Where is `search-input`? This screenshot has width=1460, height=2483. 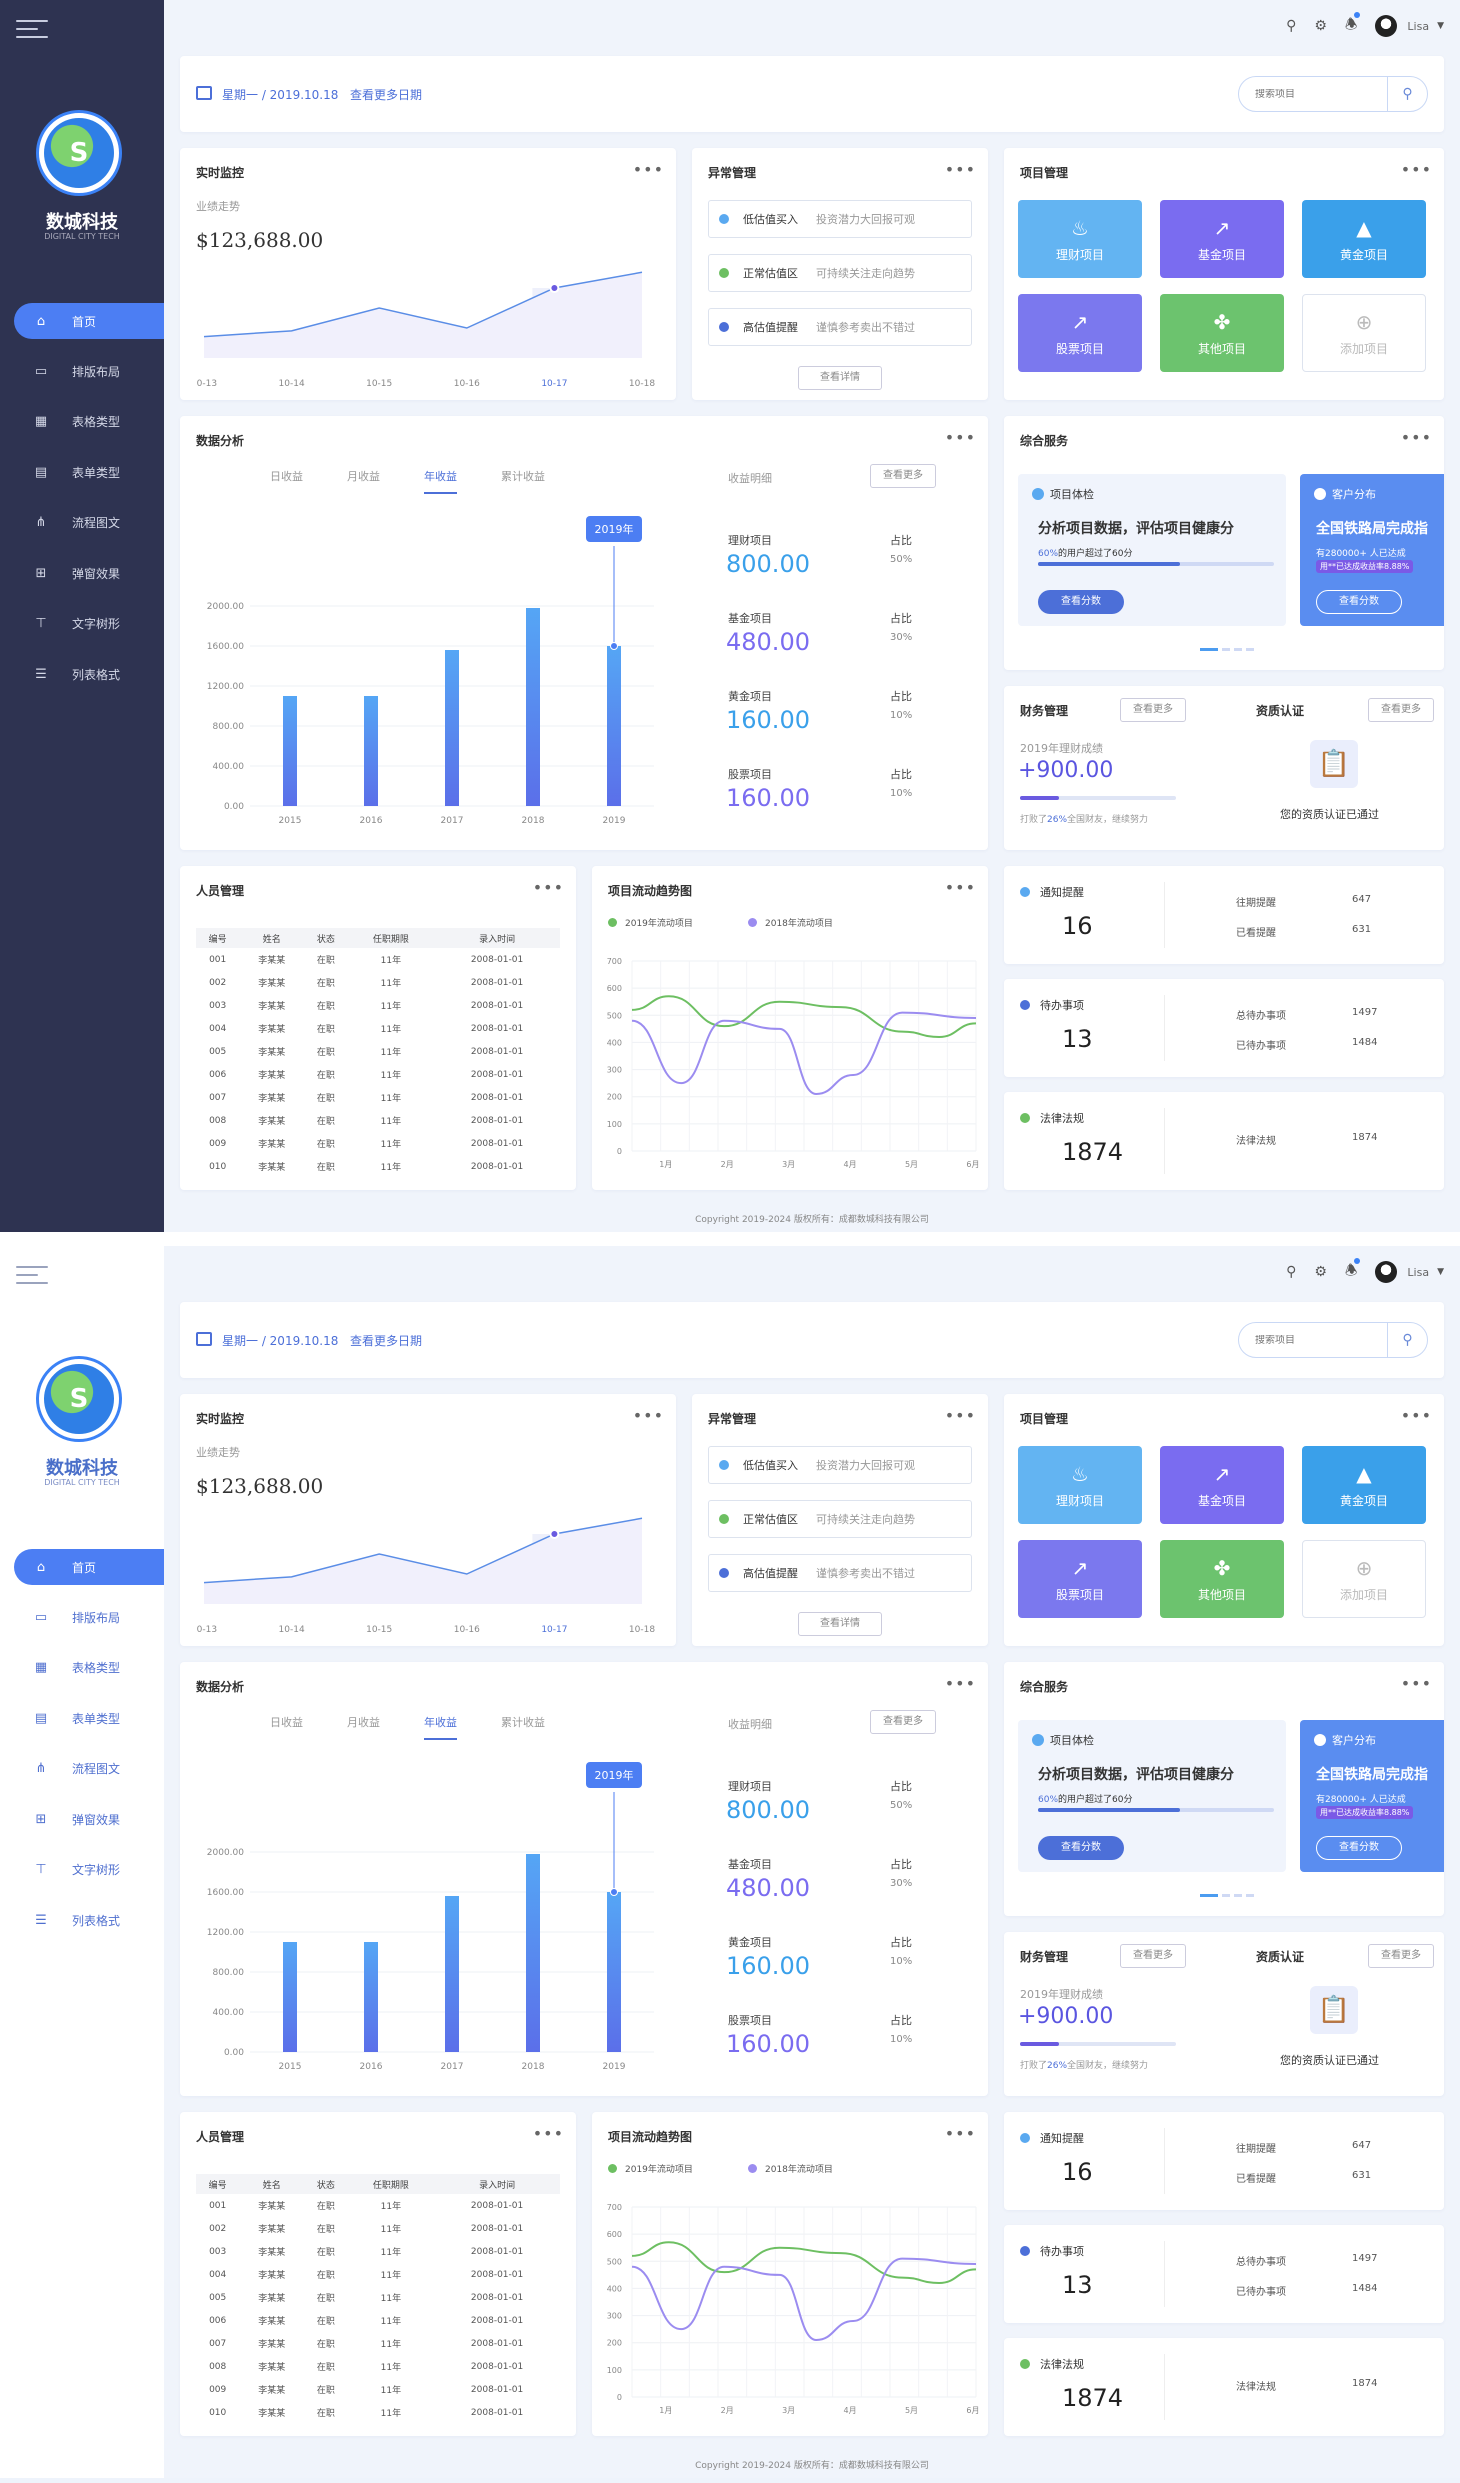
search-input is located at coordinates (1325, 94).